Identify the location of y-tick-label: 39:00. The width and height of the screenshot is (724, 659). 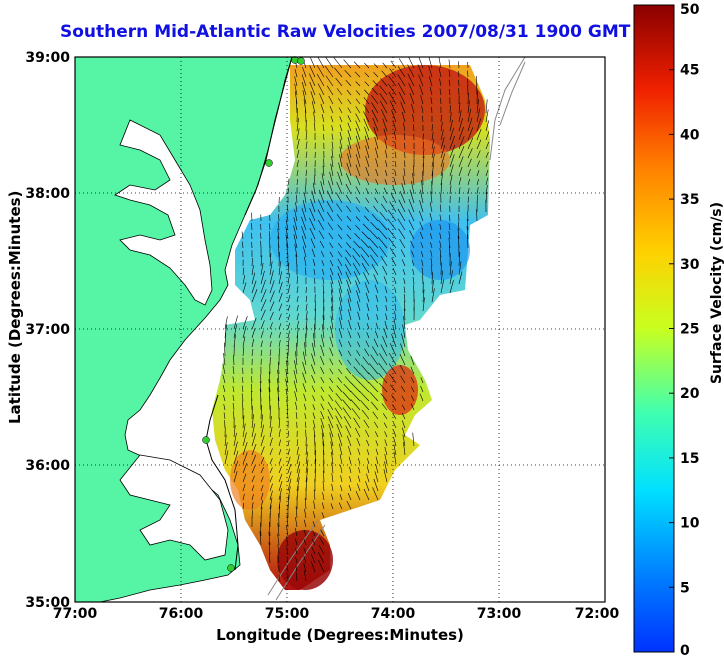
(47, 58).